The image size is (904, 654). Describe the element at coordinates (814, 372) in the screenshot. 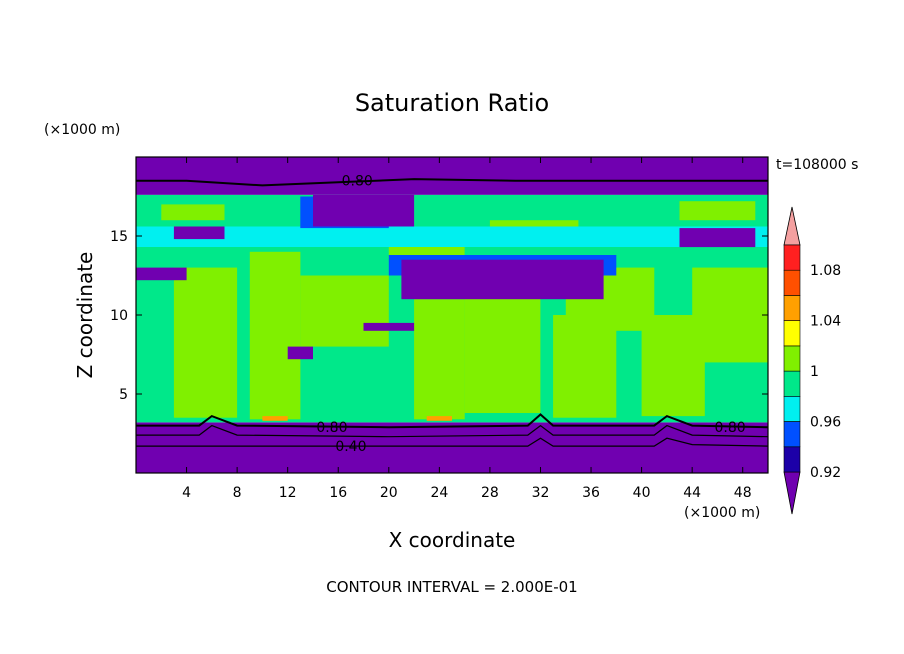

I see `colorbar-tick-label: 1` at that location.